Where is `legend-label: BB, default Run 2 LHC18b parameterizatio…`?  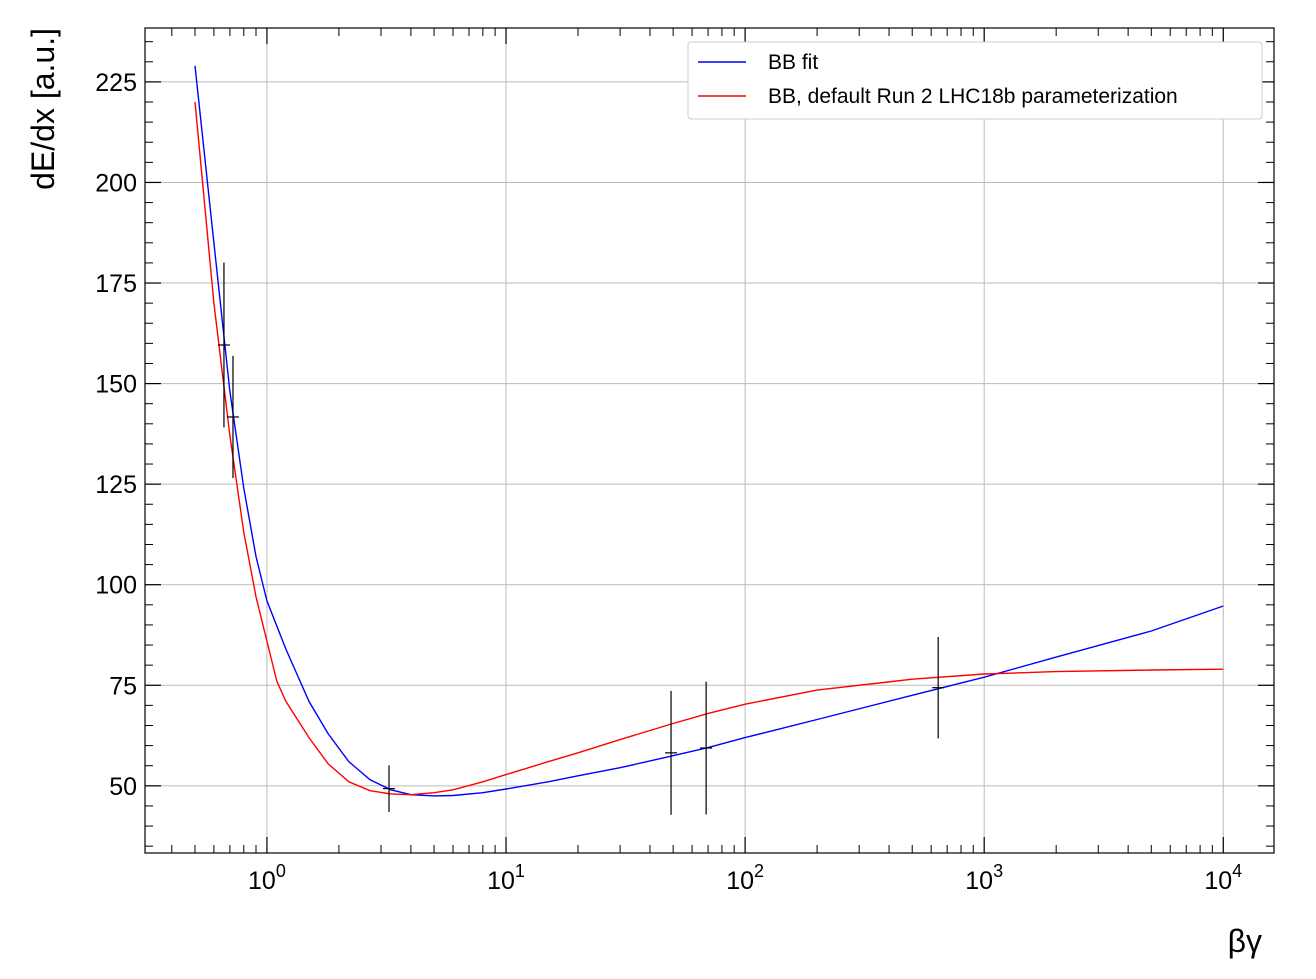 legend-label: BB, default Run 2 LHC18b parameterizatio… is located at coordinates (973, 96).